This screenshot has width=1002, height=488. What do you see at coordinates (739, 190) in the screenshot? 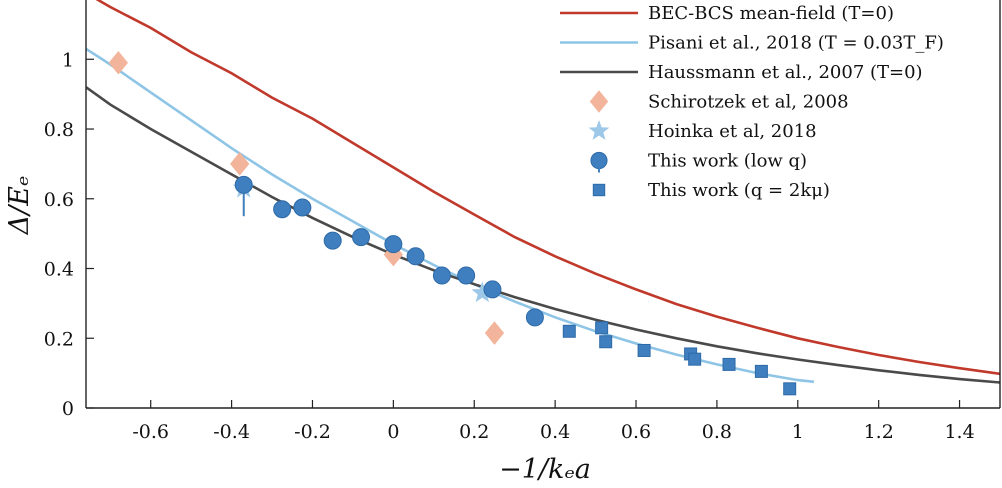
I see `legend-label: This work (q = 2kμ)` at bounding box center [739, 190].